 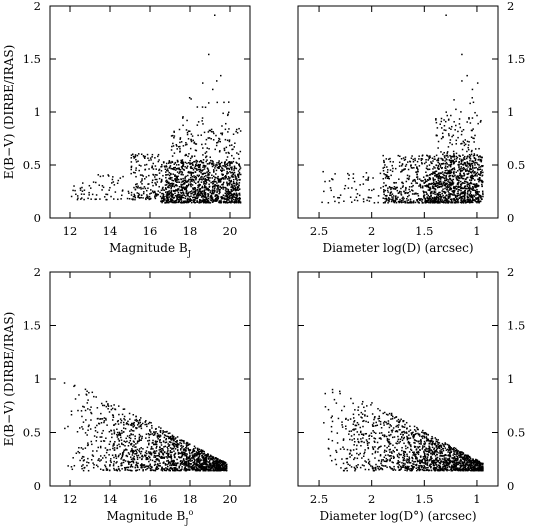 What do you see at coordinates (70, 499) in the screenshot?
I see `x-tick-label: 12` at bounding box center [70, 499].